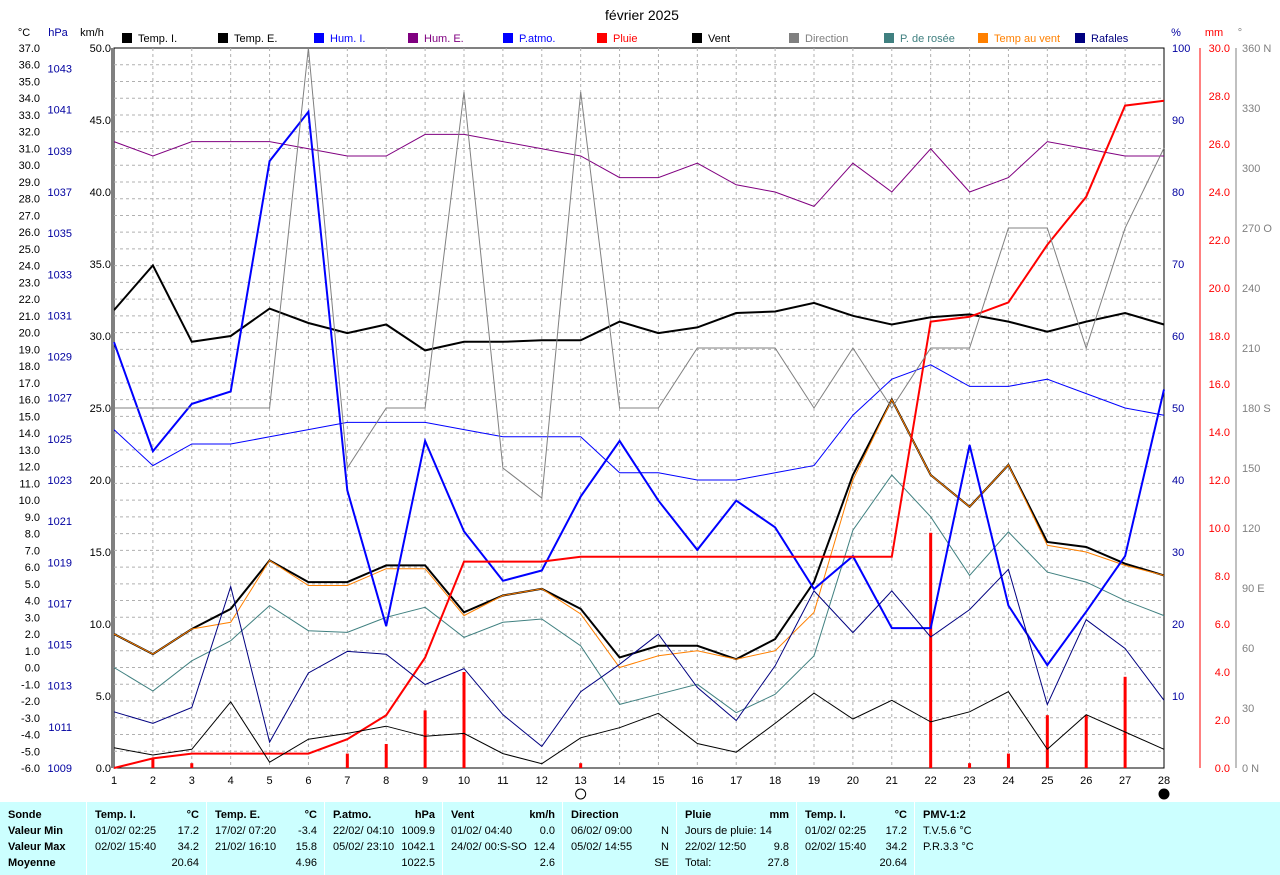  What do you see at coordinates (30, 685) in the screenshot?
I see `temp-tick-label: -1.0` at bounding box center [30, 685].